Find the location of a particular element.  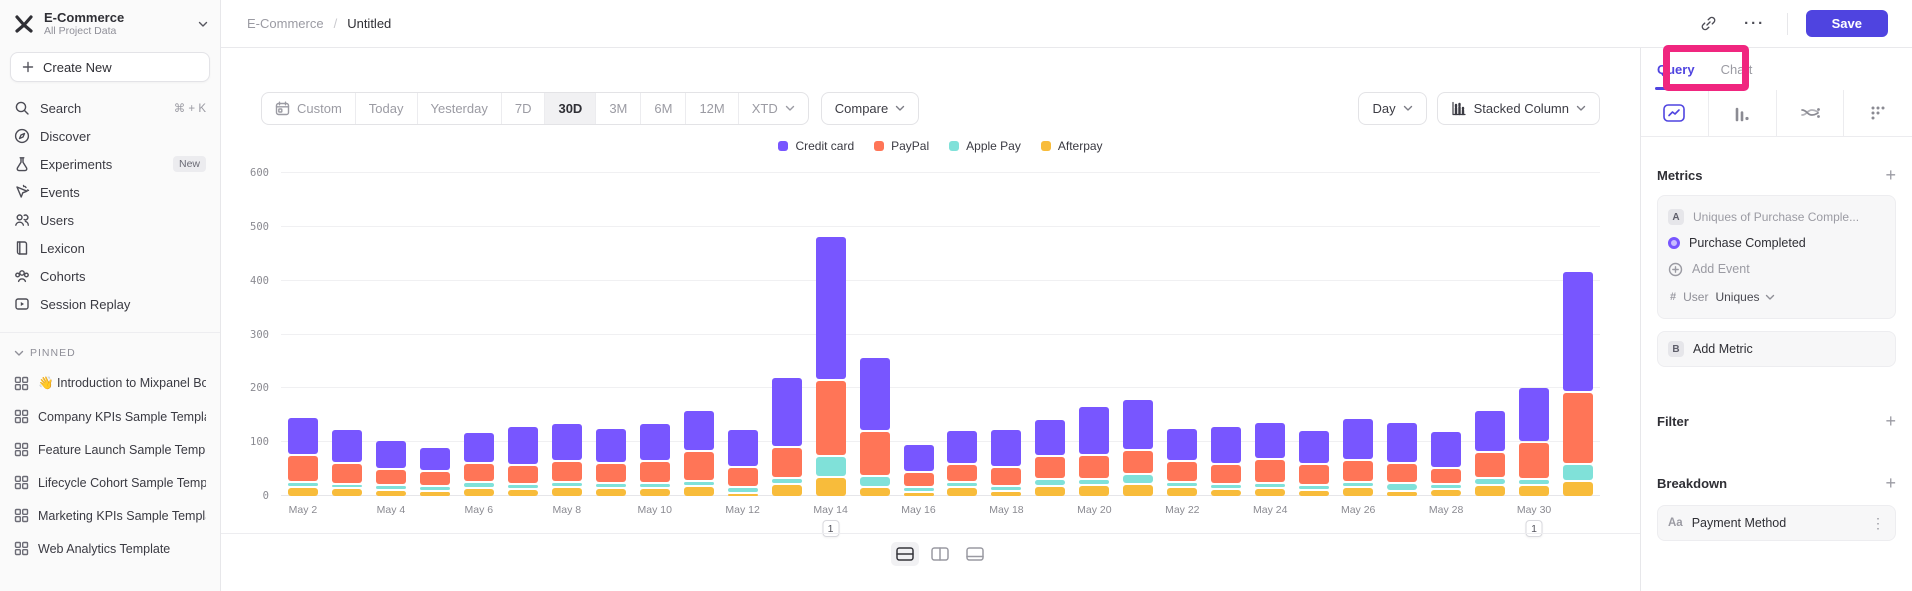

layout-switcher is located at coordinates (940, 554).